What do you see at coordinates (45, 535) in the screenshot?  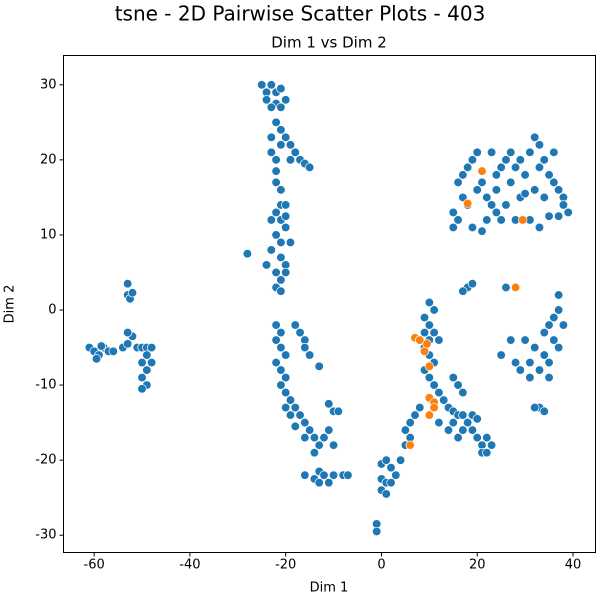 I see `y-tick-label: -30` at bounding box center [45, 535].